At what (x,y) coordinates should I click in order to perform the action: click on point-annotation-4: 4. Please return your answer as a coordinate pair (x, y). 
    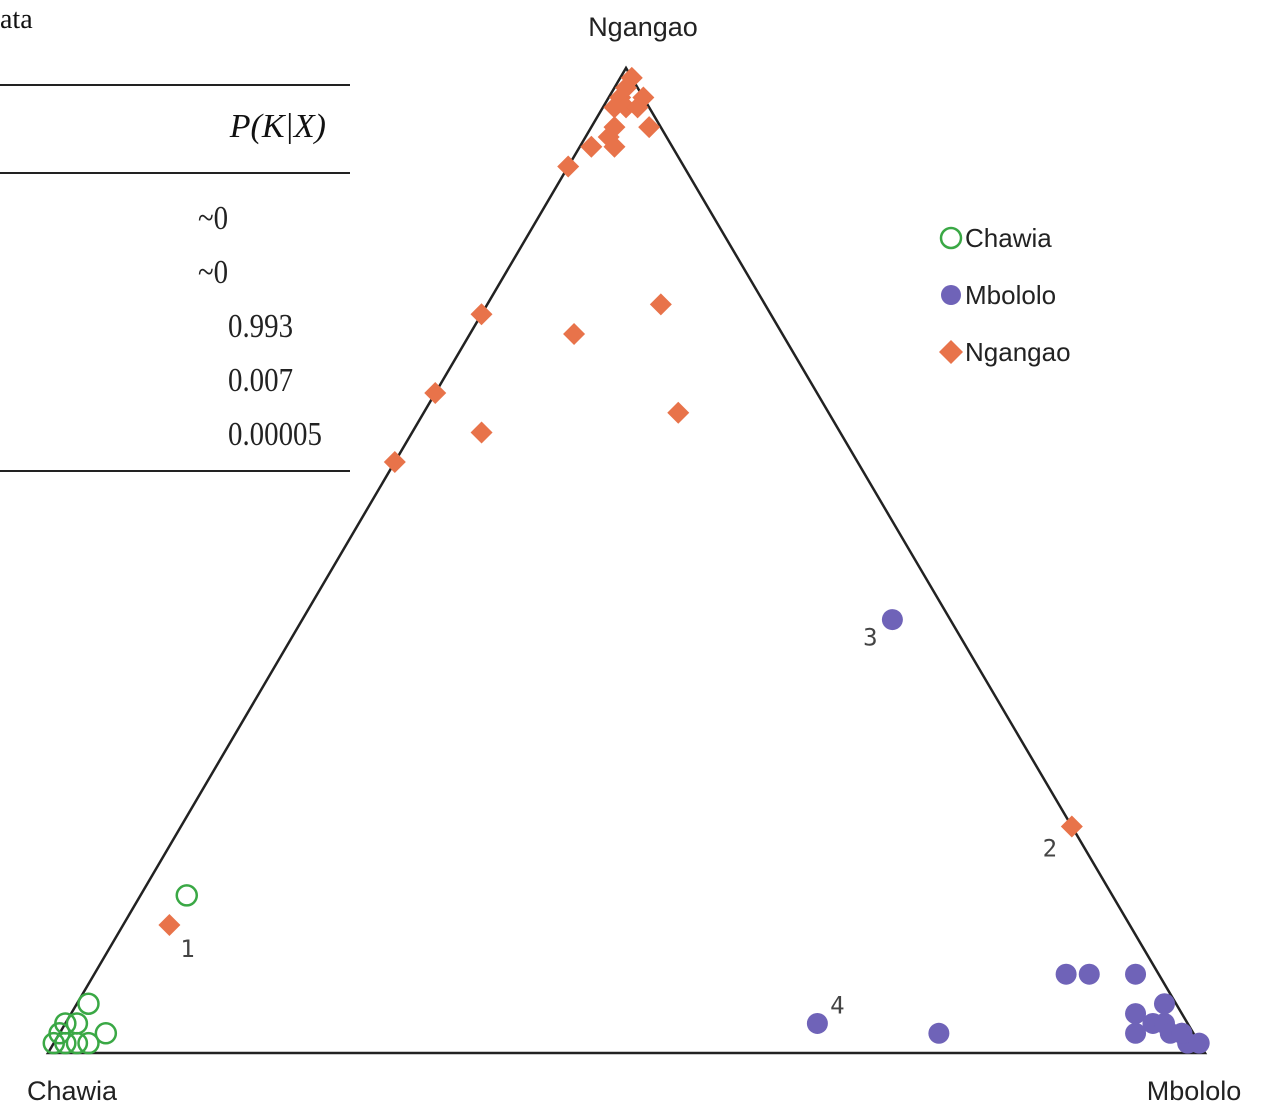
    Looking at the image, I should click on (837, 1005).